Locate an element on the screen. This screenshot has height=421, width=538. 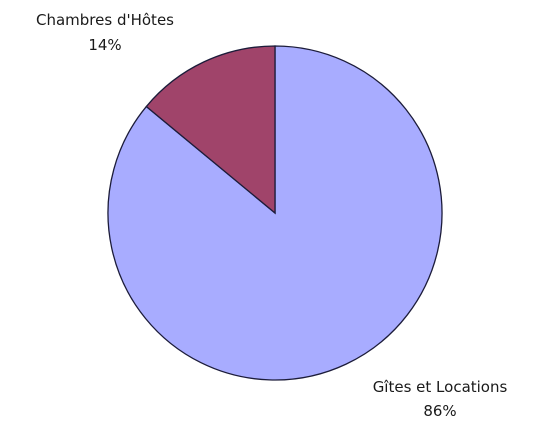
label-chambres-name: Chambres d'Hôtes is located at coordinates (105, 20).